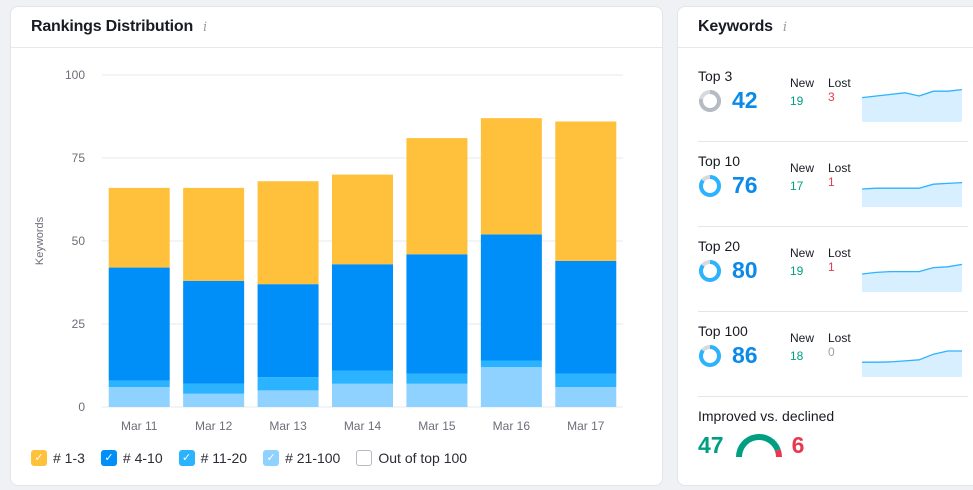 The width and height of the screenshot is (973, 490). Describe the element at coordinates (224, 458) in the screenshot. I see `legend-label: # 11-20` at that location.